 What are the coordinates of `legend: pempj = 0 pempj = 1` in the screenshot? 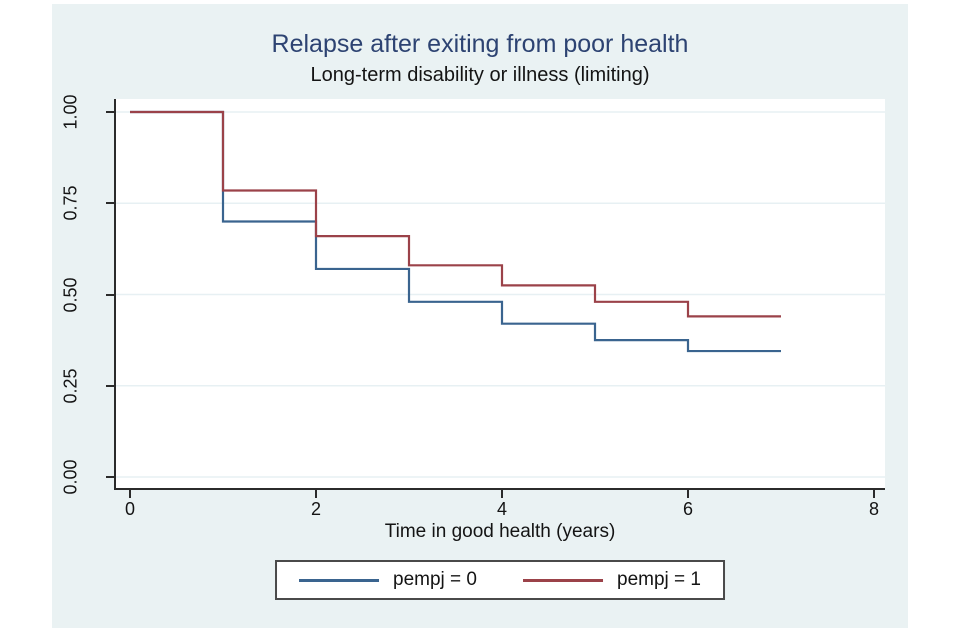 It's located at (500, 580).